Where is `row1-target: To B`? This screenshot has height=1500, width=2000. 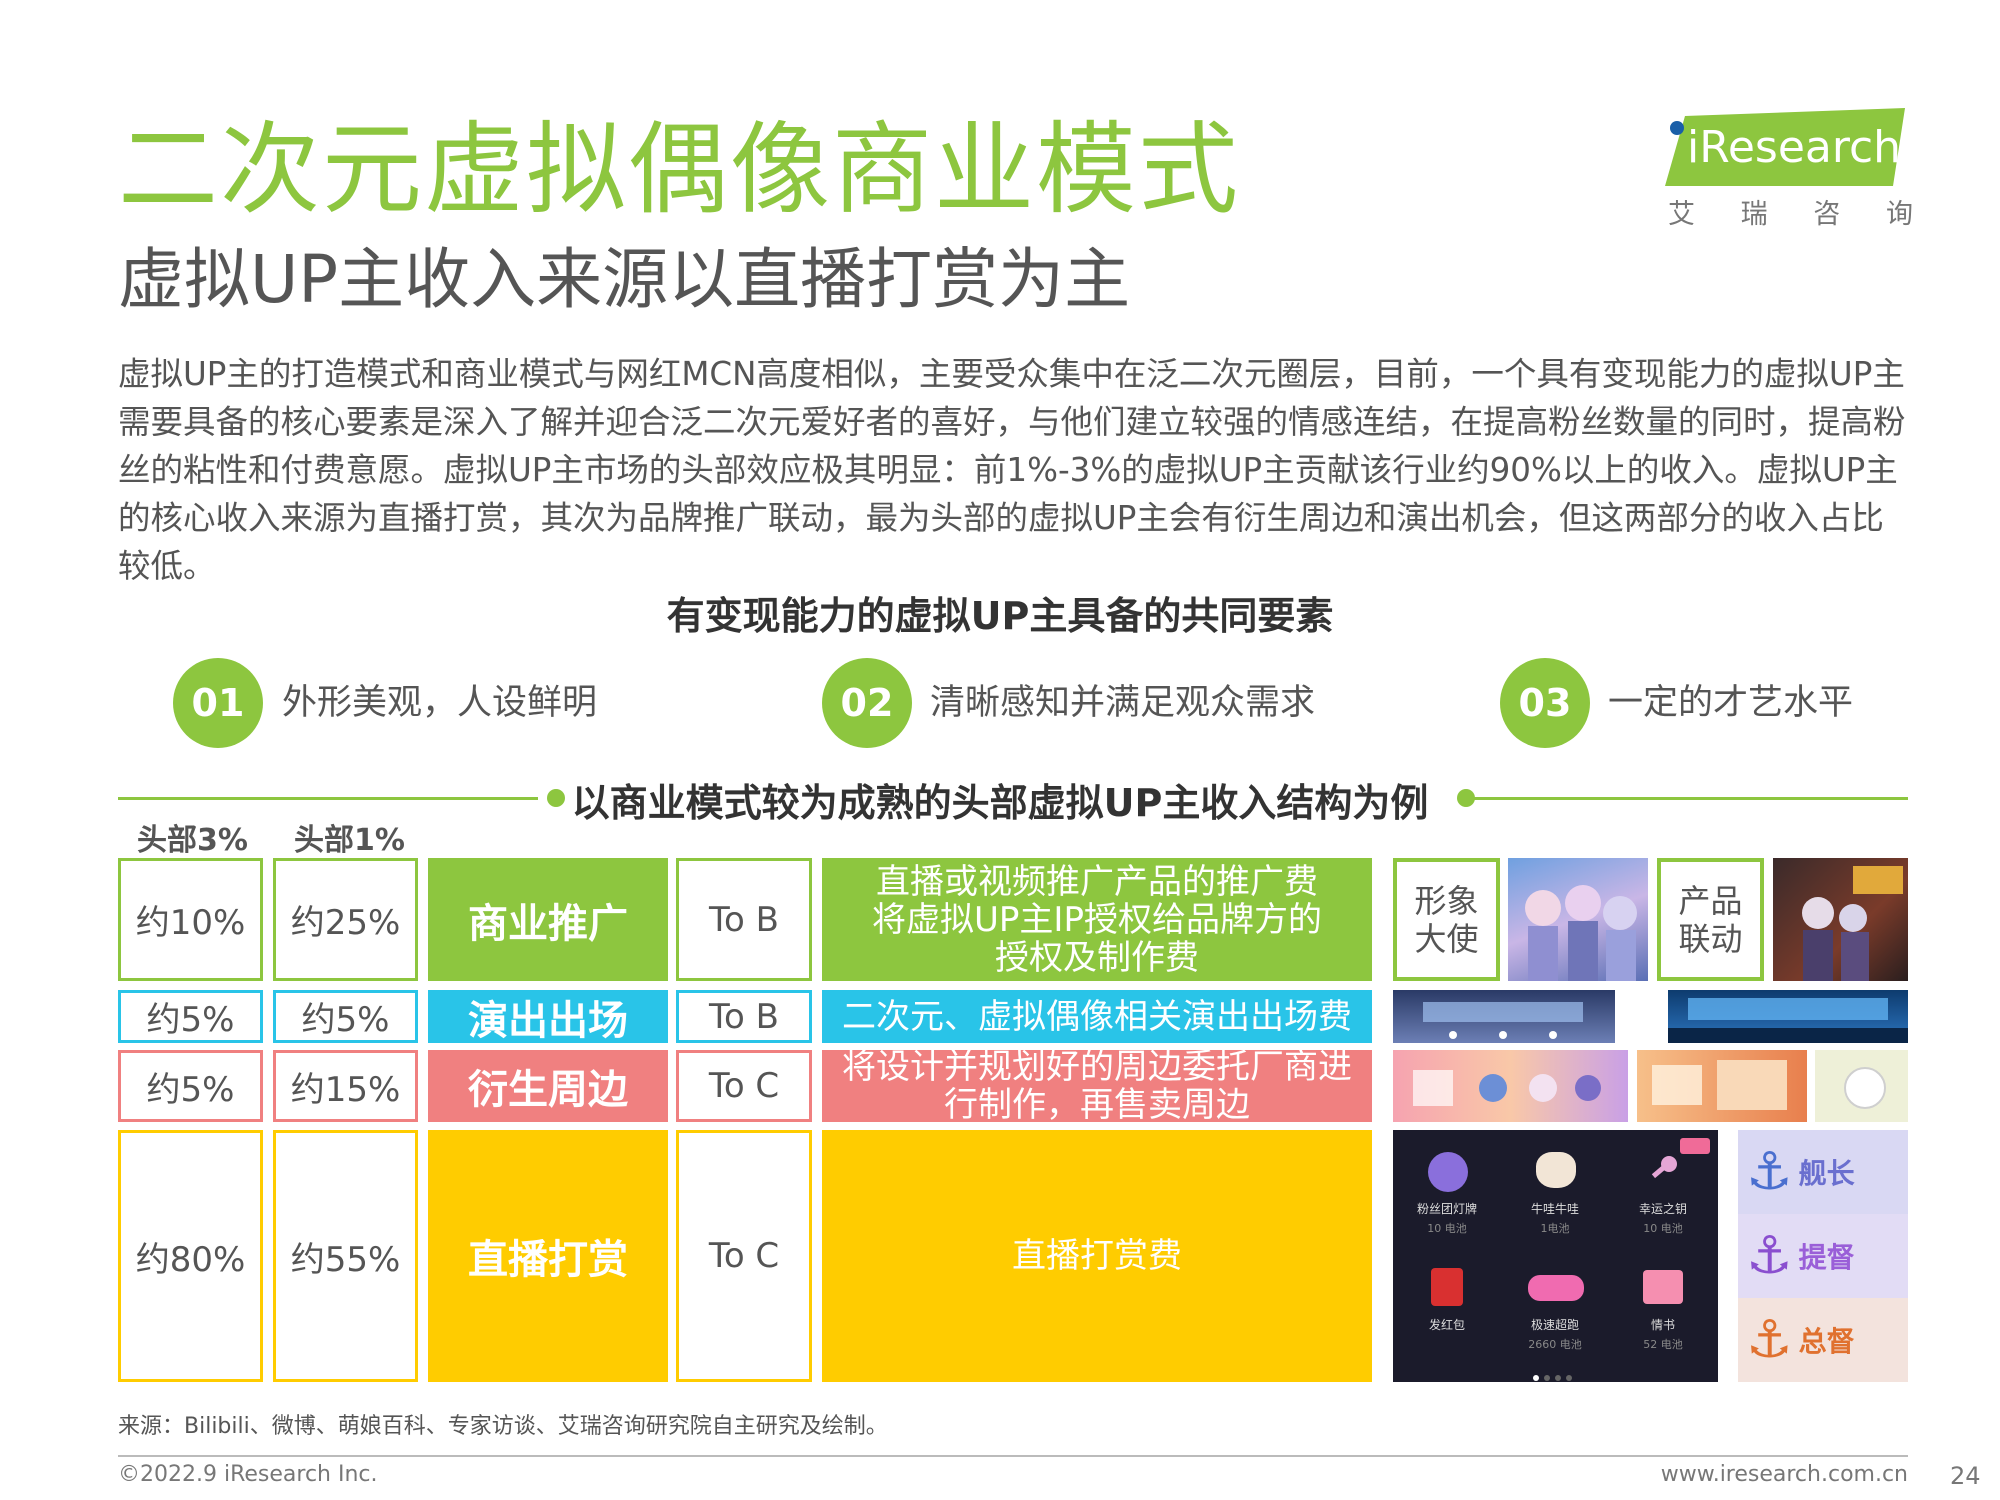 row1-target: To B is located at coordinates (744, 919).